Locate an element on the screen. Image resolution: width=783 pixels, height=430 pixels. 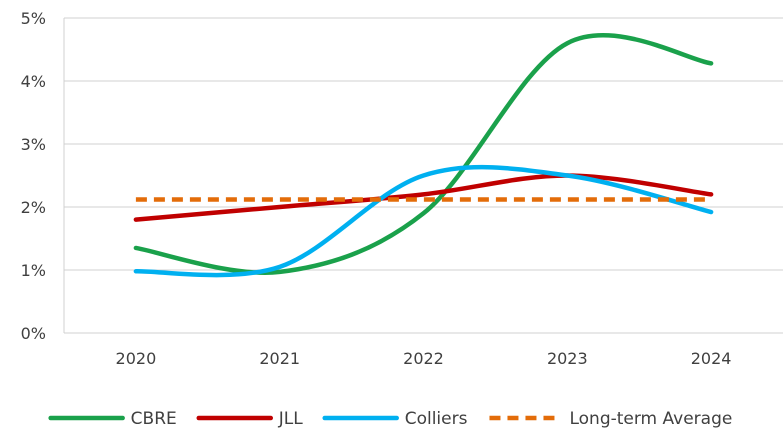
y-tick-label: 4% is located at coordinates (33, 81).